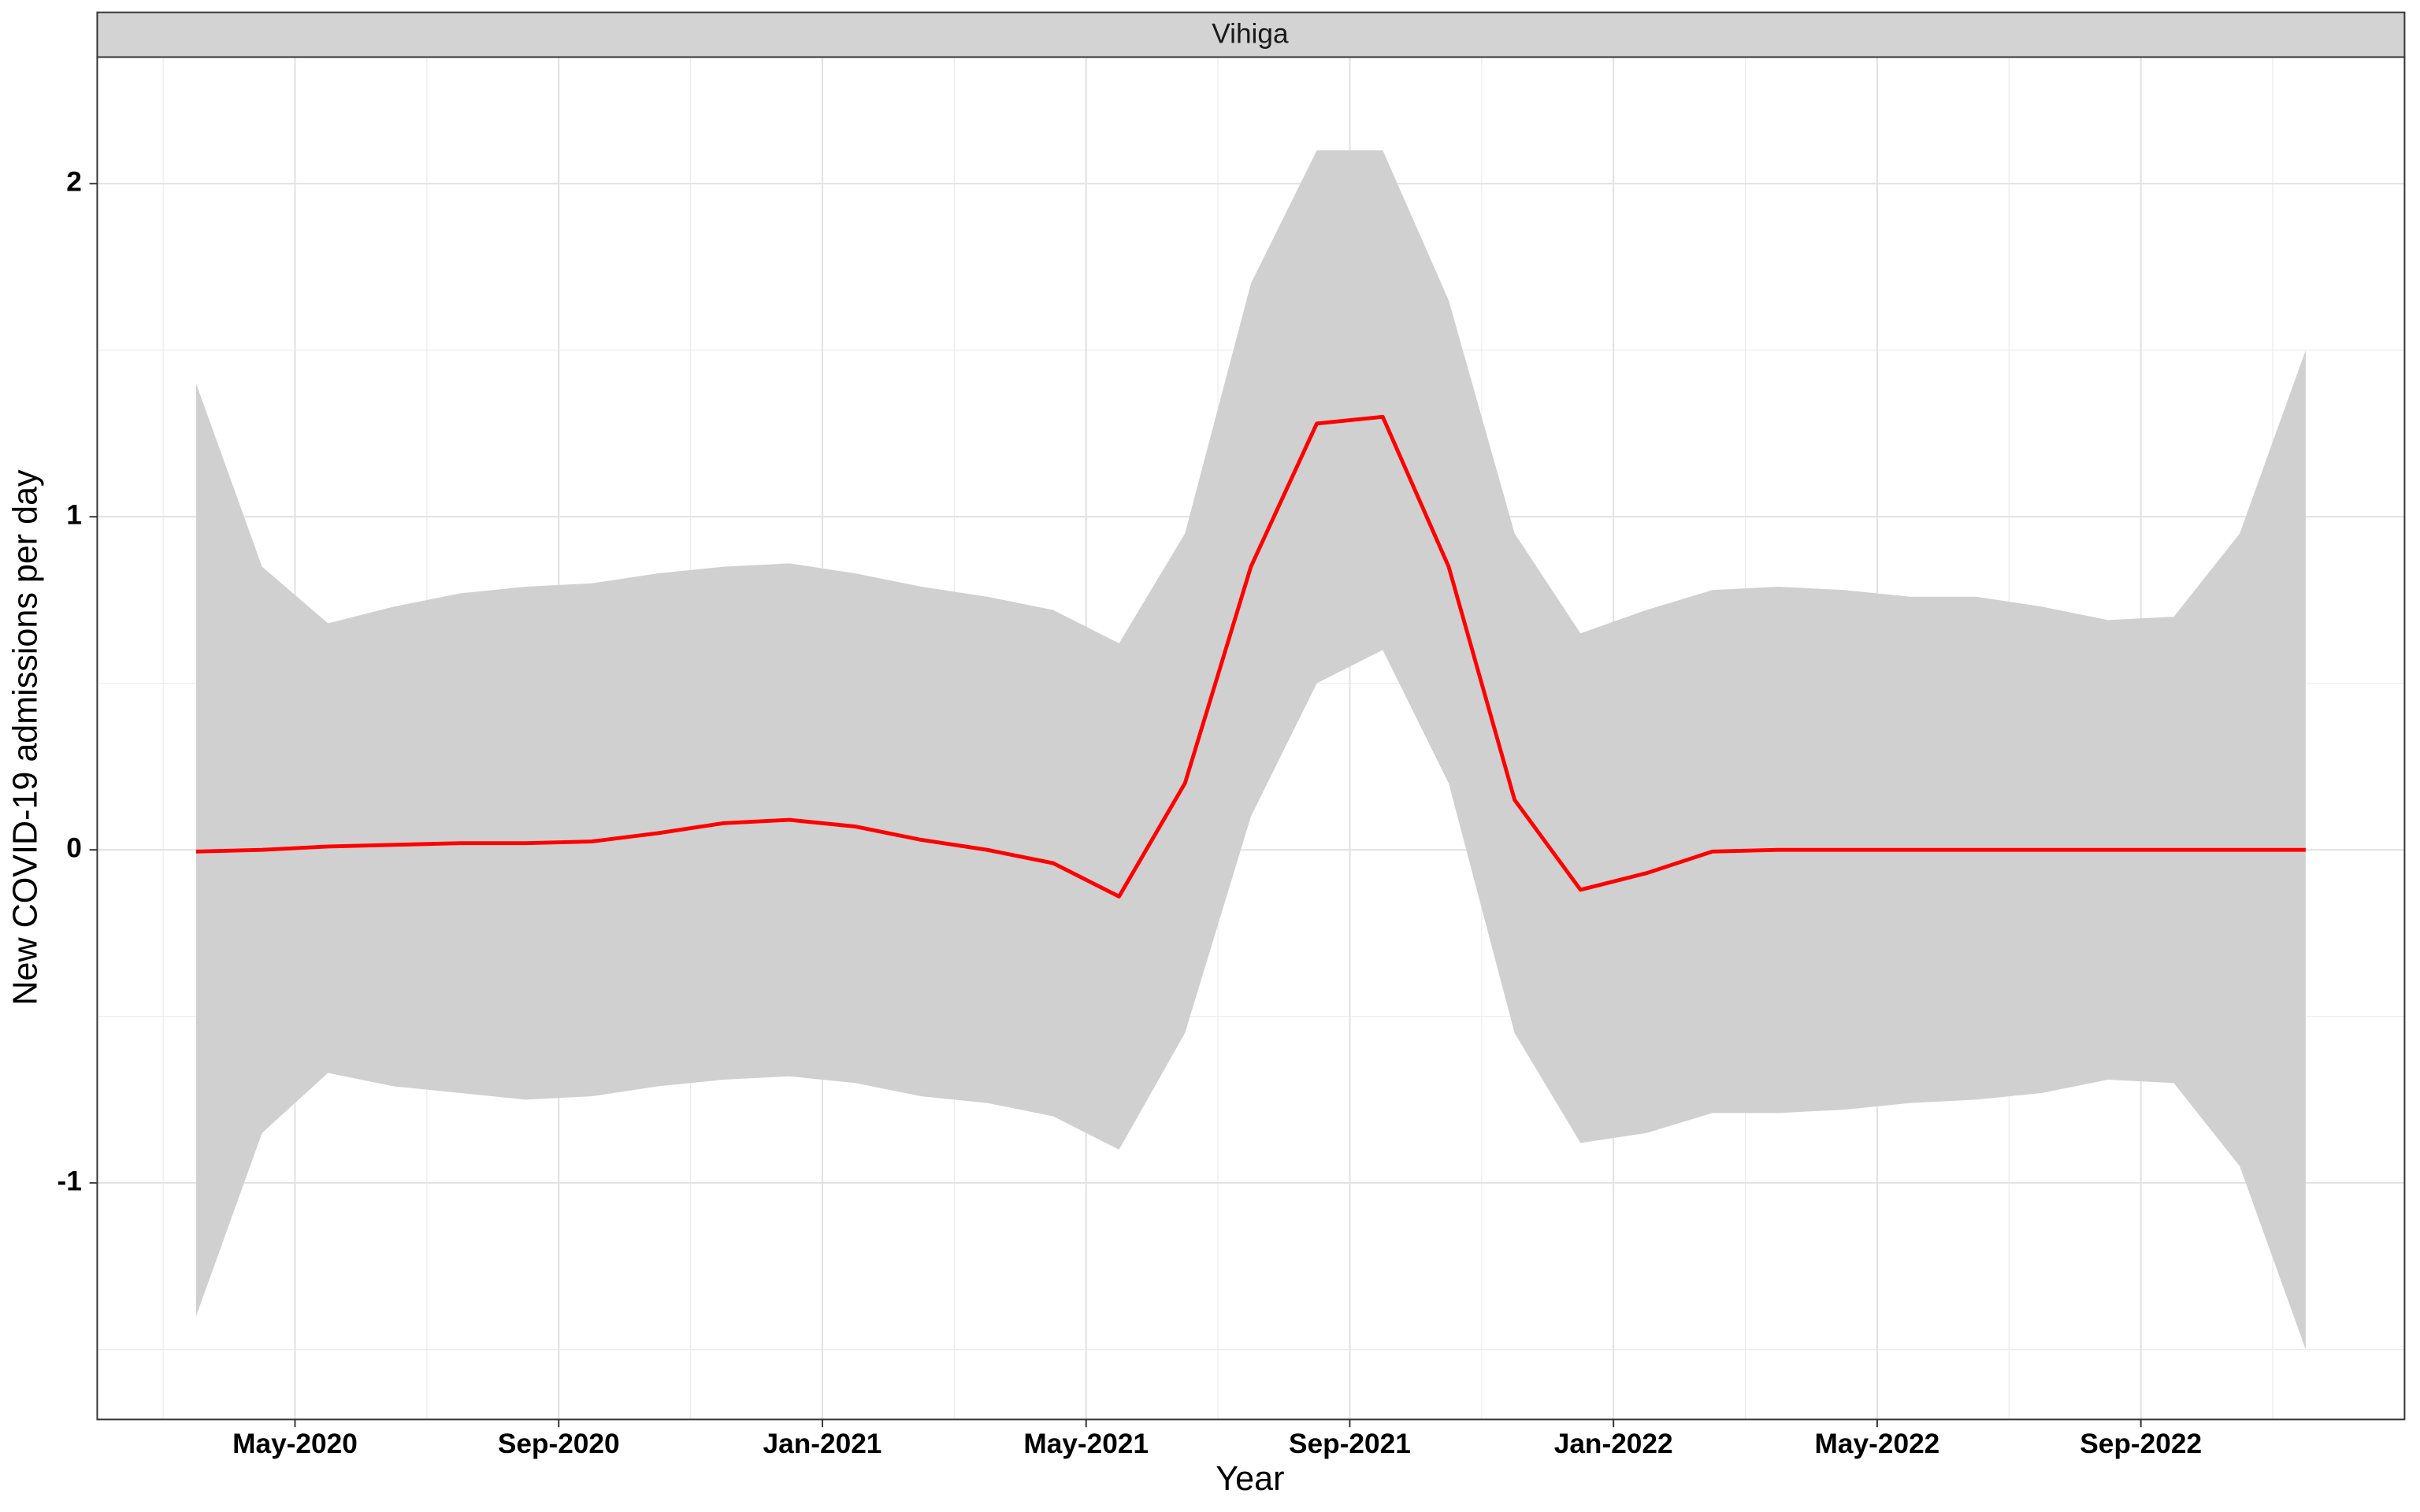  I want to click on x-tick-label: May-2022, so click(1877, 1444).